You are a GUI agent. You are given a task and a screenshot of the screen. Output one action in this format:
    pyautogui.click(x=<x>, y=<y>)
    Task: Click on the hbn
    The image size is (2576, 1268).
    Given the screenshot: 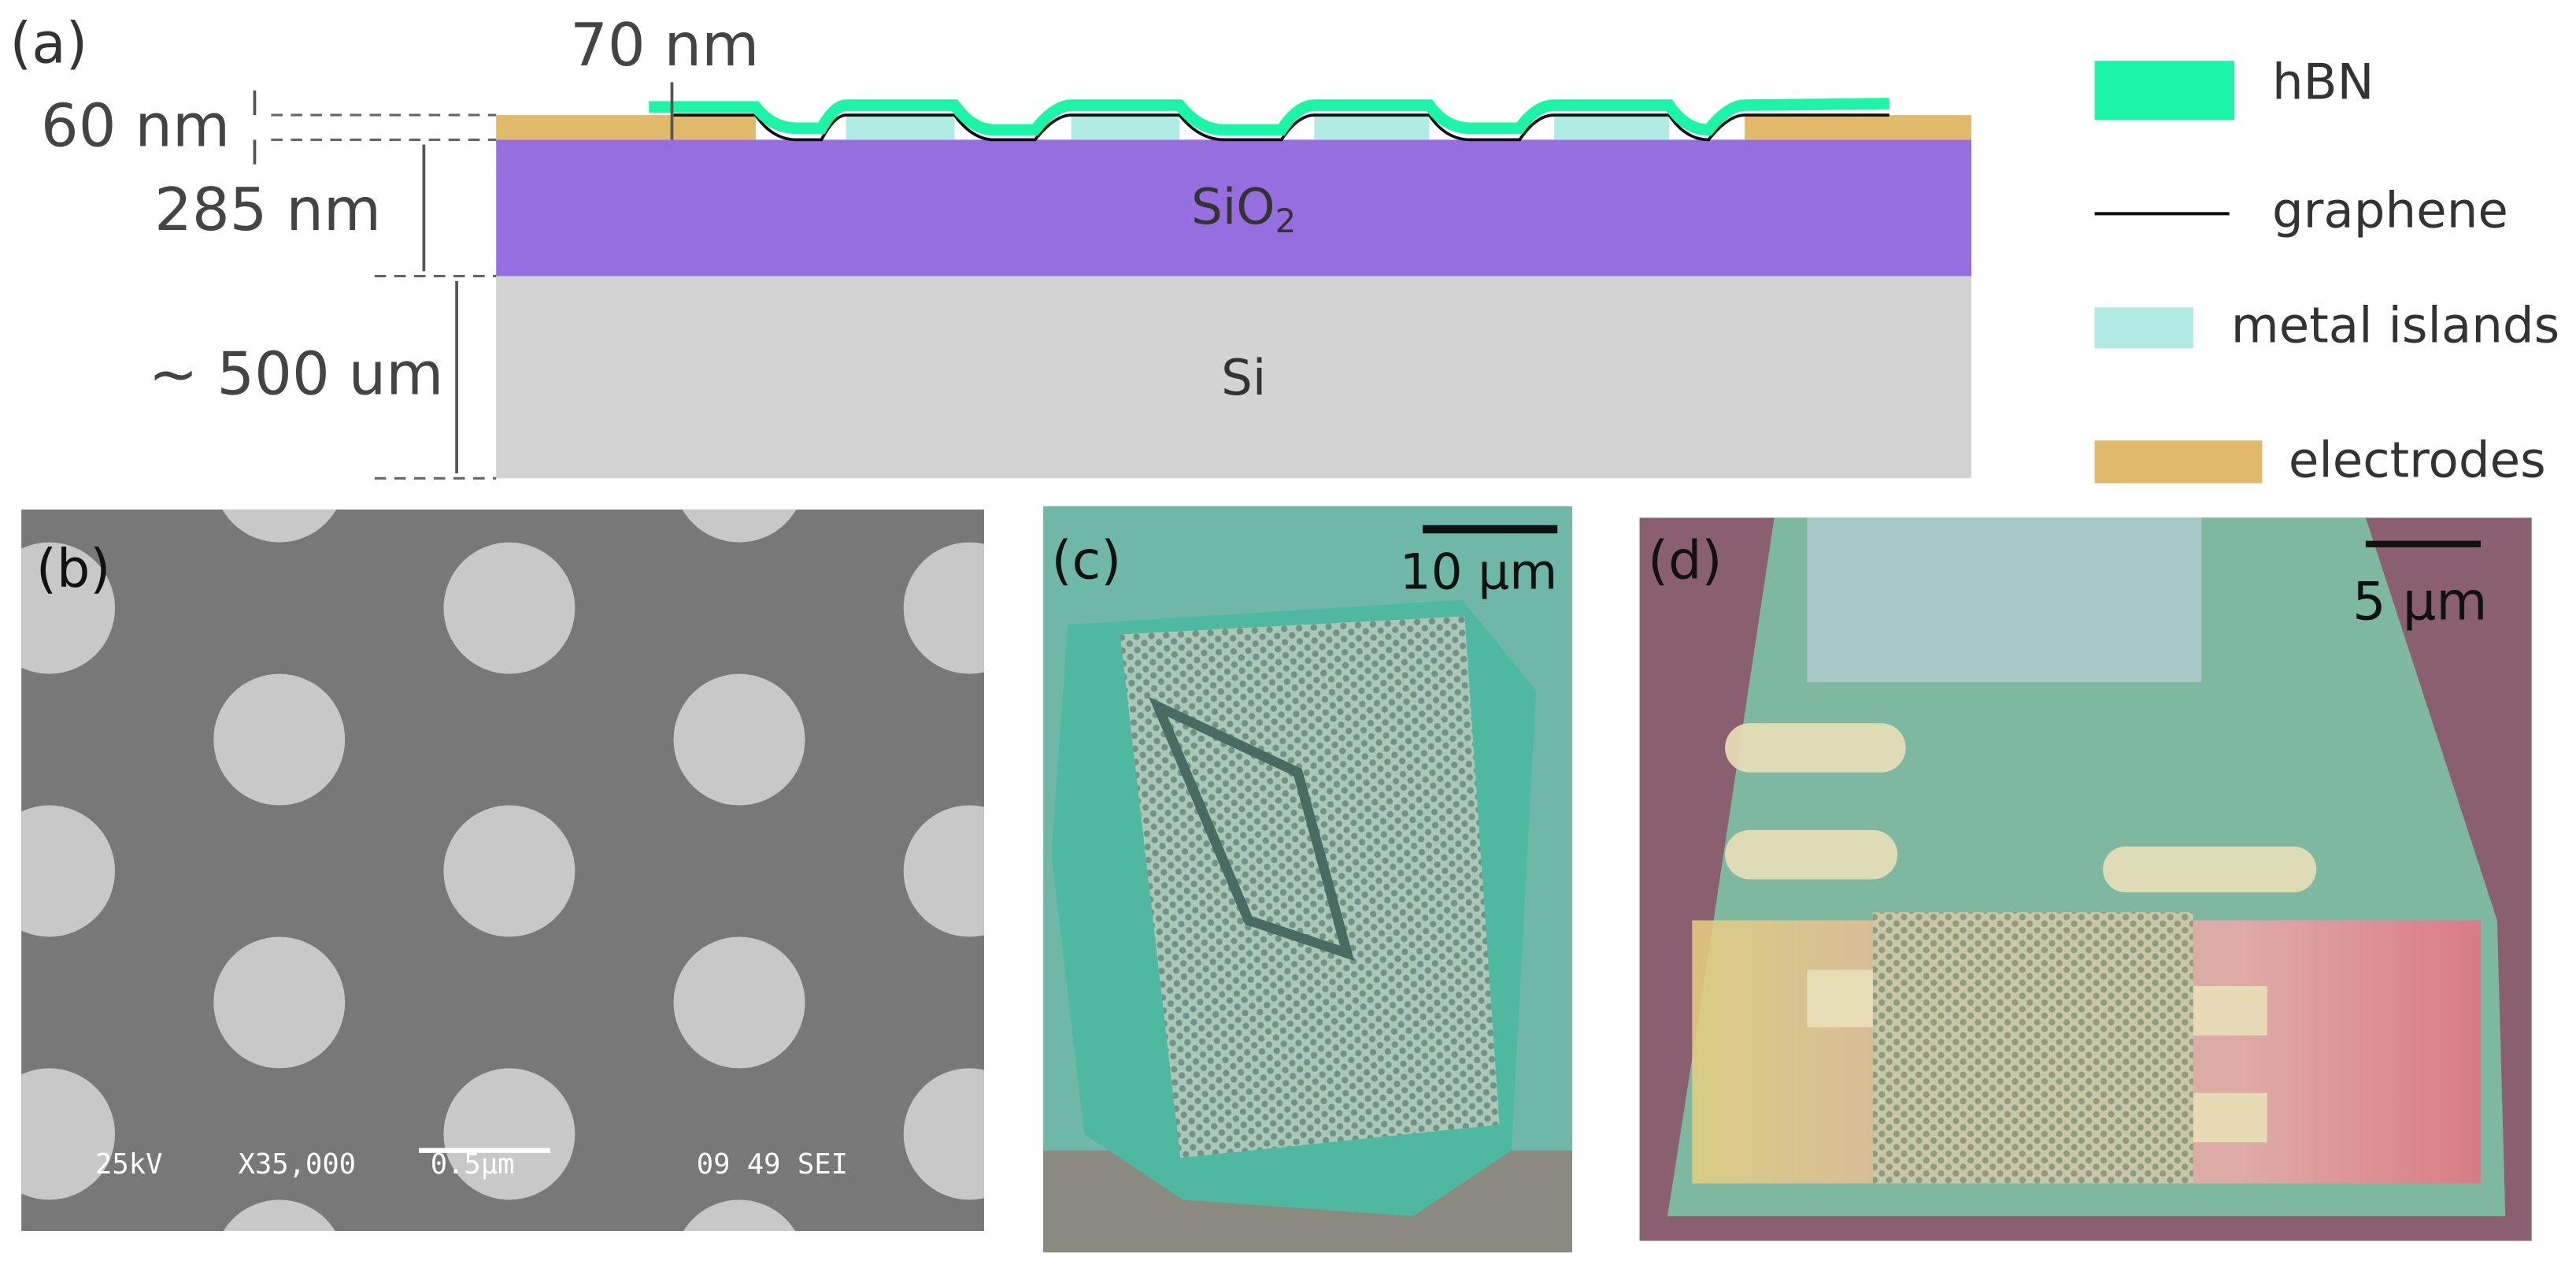 What is the action you would take?
    pyautogui.click(x=1269, y=117)
    